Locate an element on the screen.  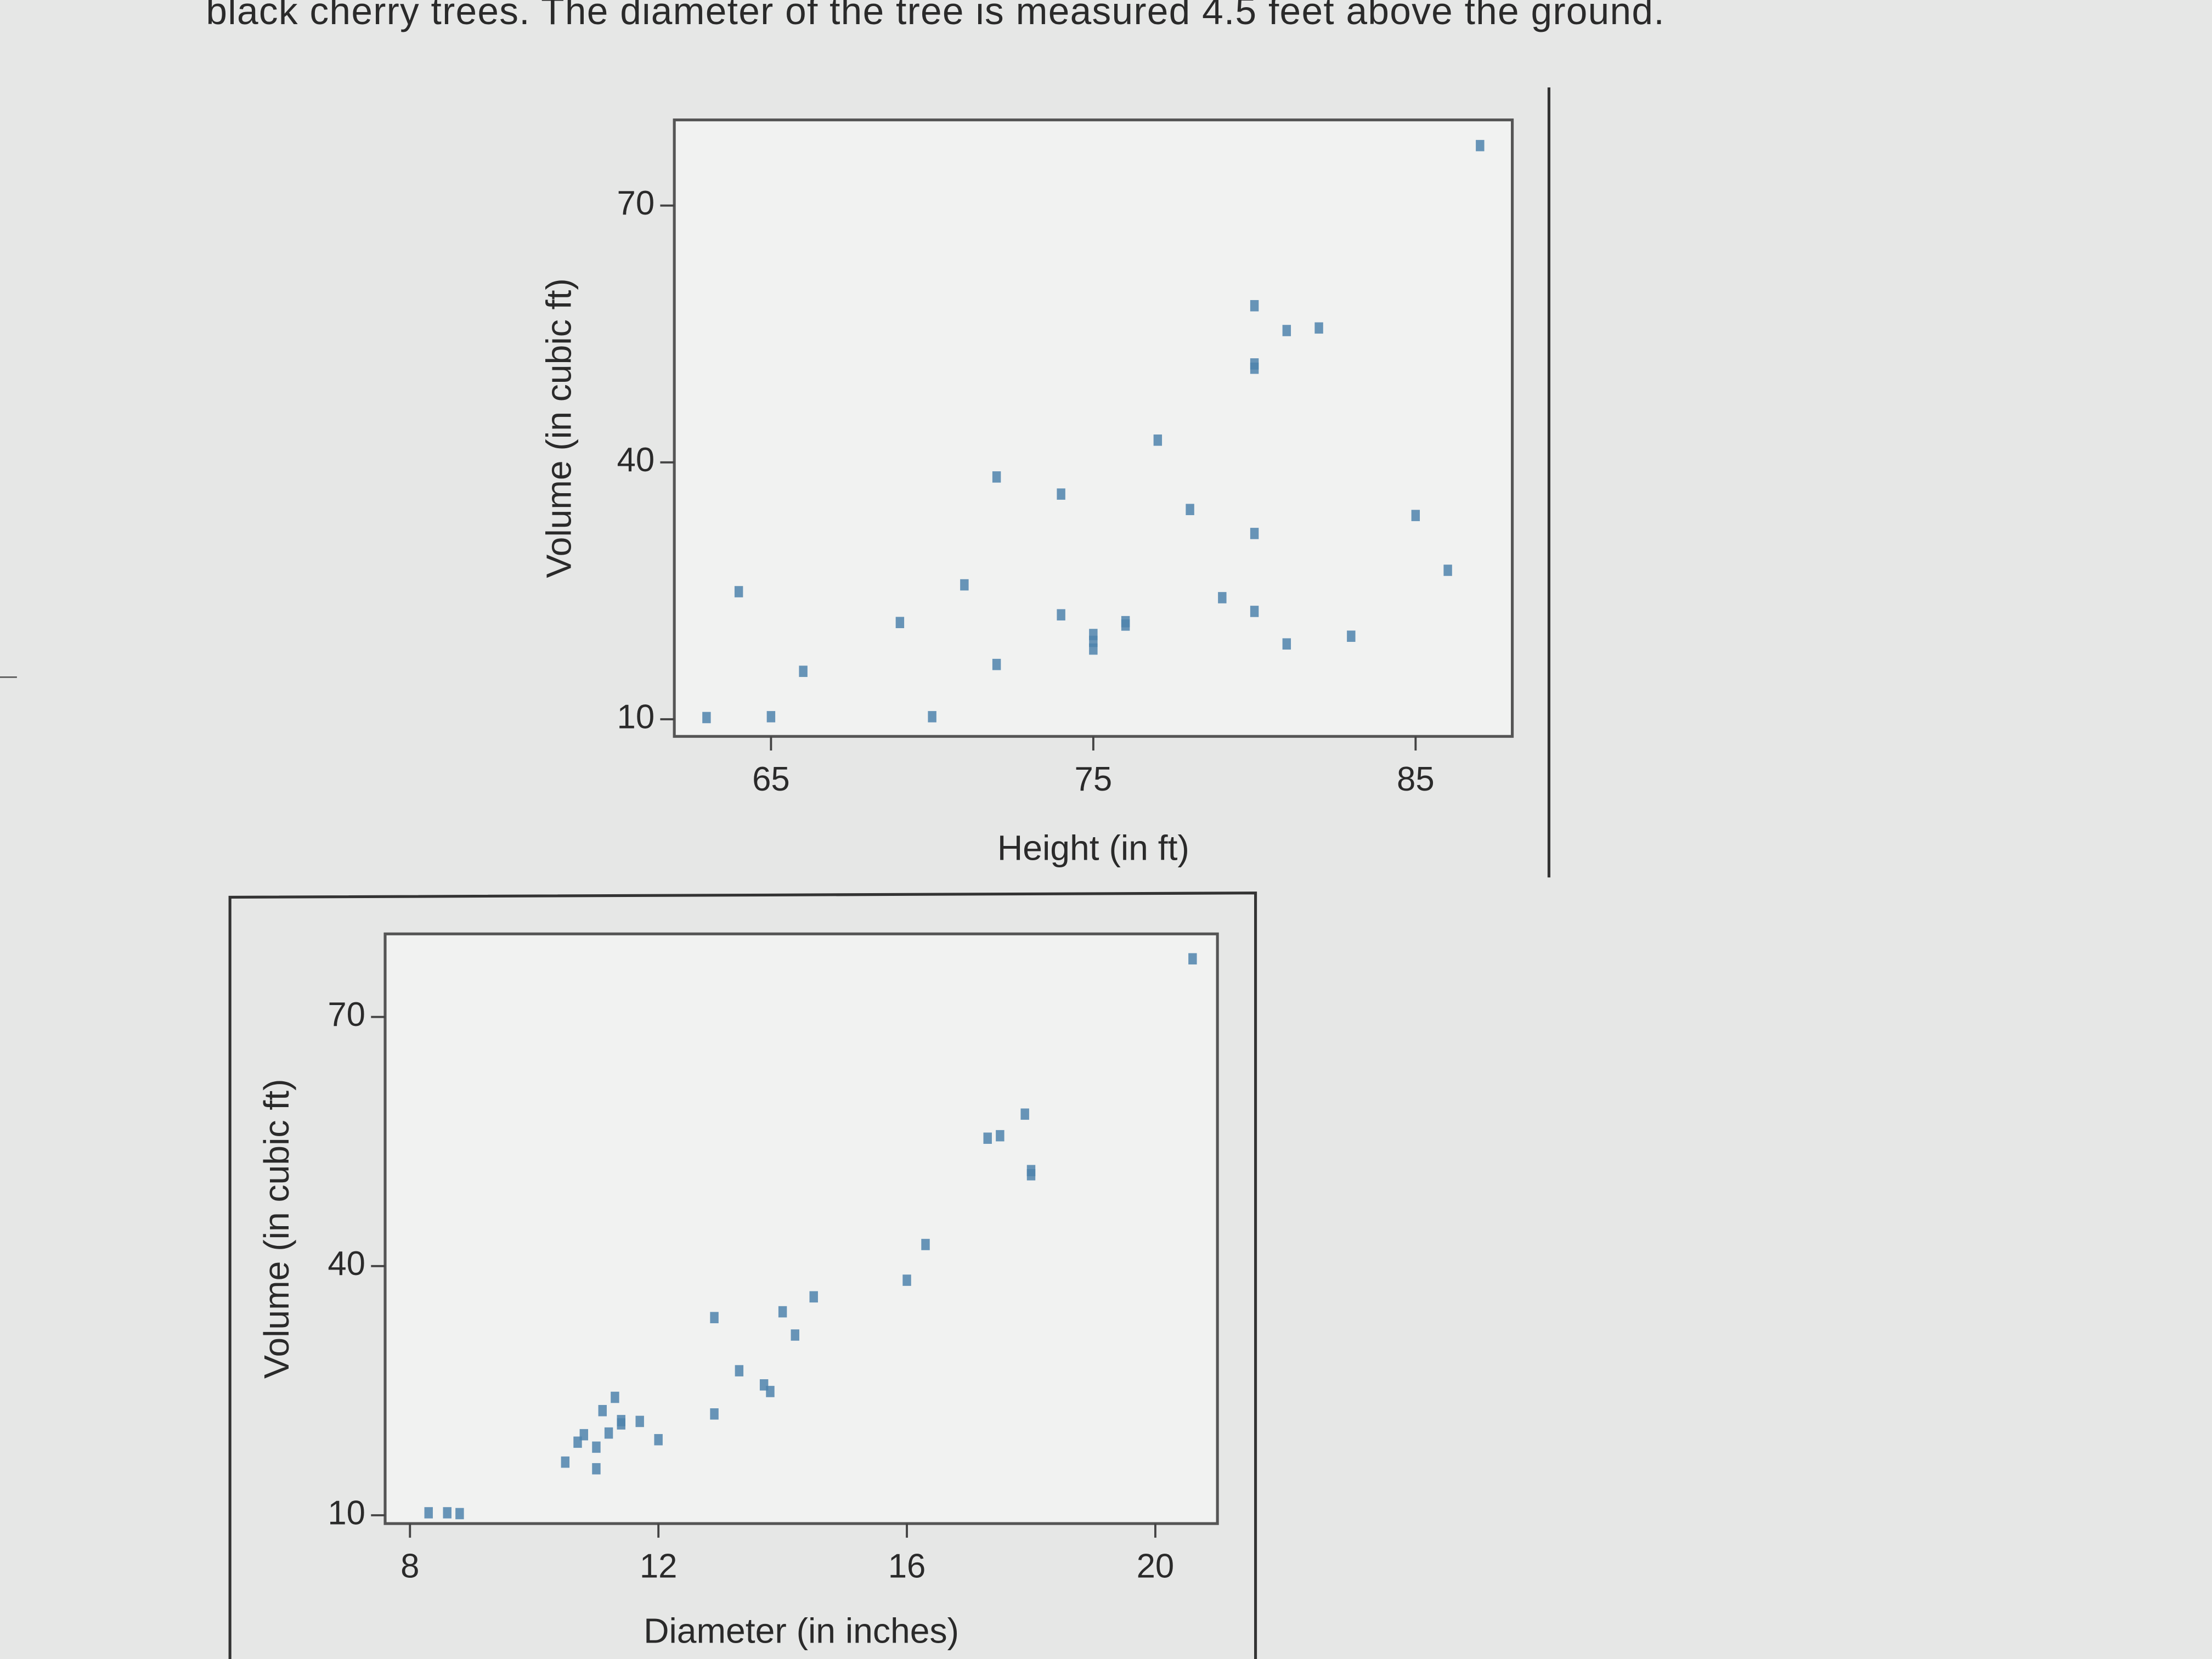
x-tick-label: 20 is located at coordinates (1156, 1566).